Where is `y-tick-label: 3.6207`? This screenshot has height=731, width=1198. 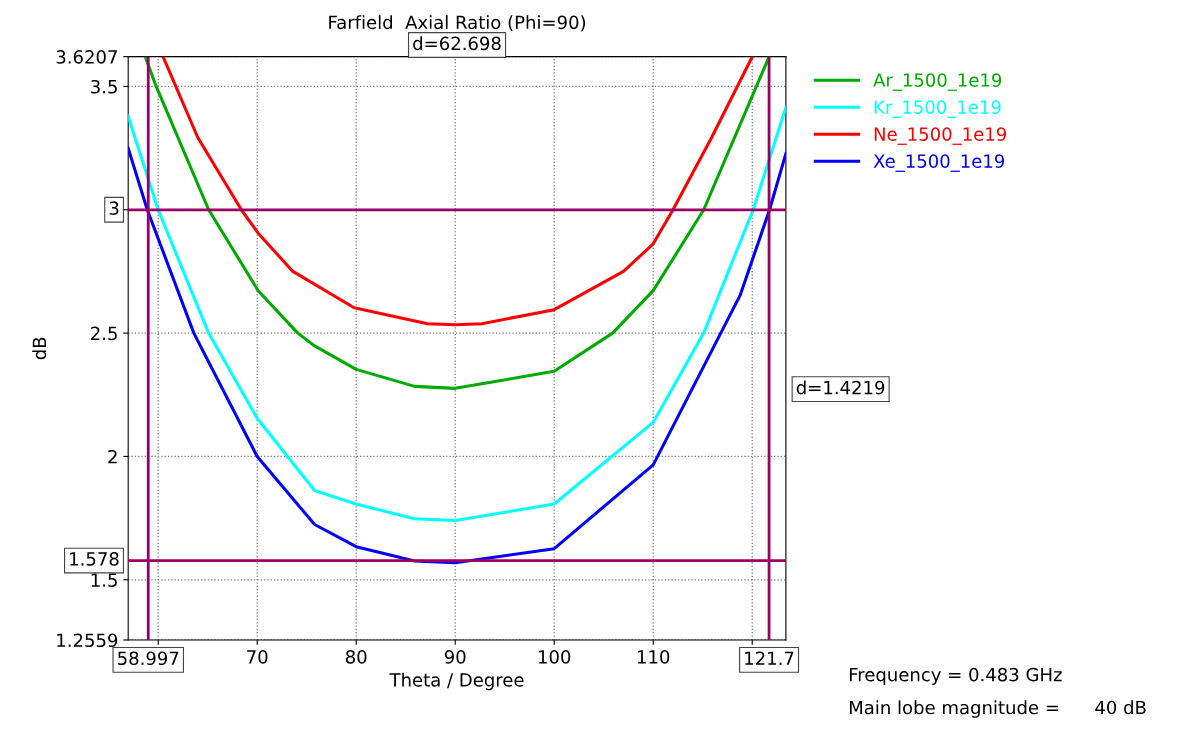 y-tick-label: 3.6207 is located at coordinates (86, 57).